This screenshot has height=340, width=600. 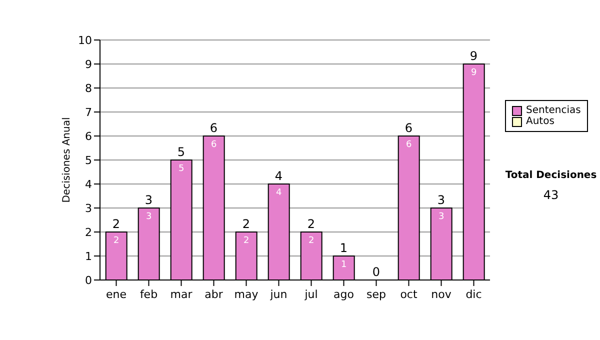 I want to click on total-label: 1, so click(x=344, y=248).